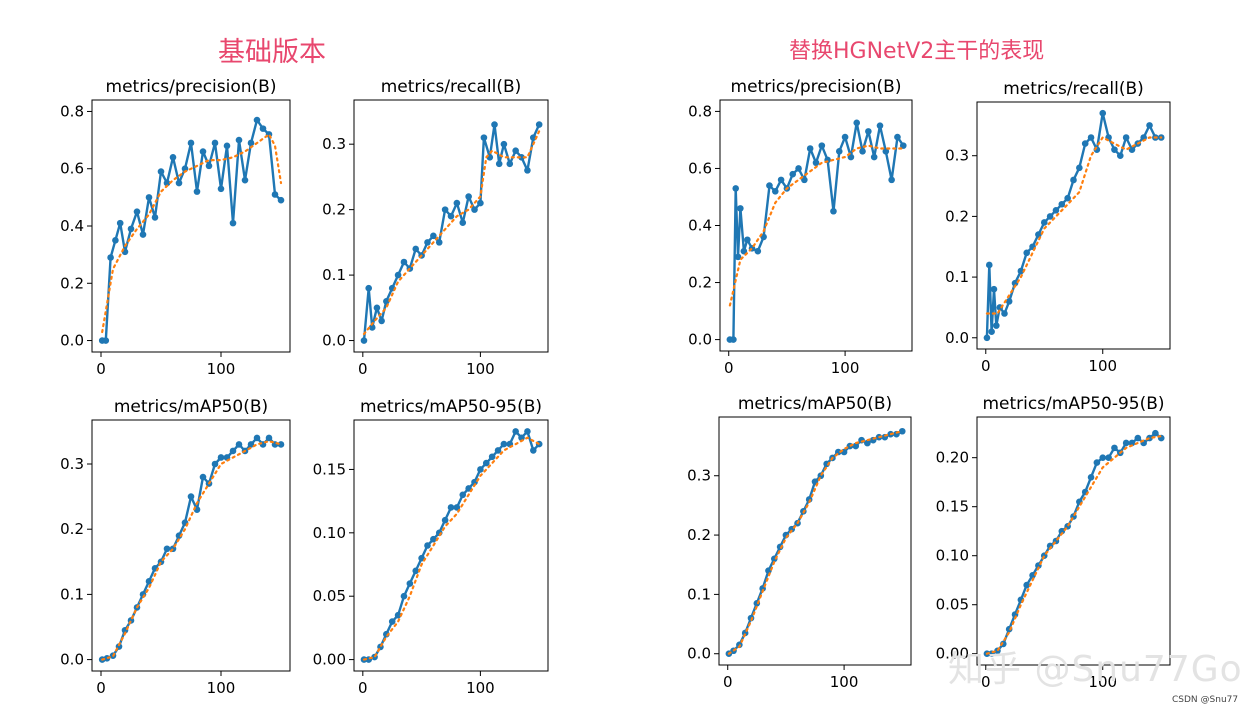 The image size is (1257, 714). Describe the element at coordinates (272, 52) in the screenshot. I see `heading-baseline: 基础版本` at that location.